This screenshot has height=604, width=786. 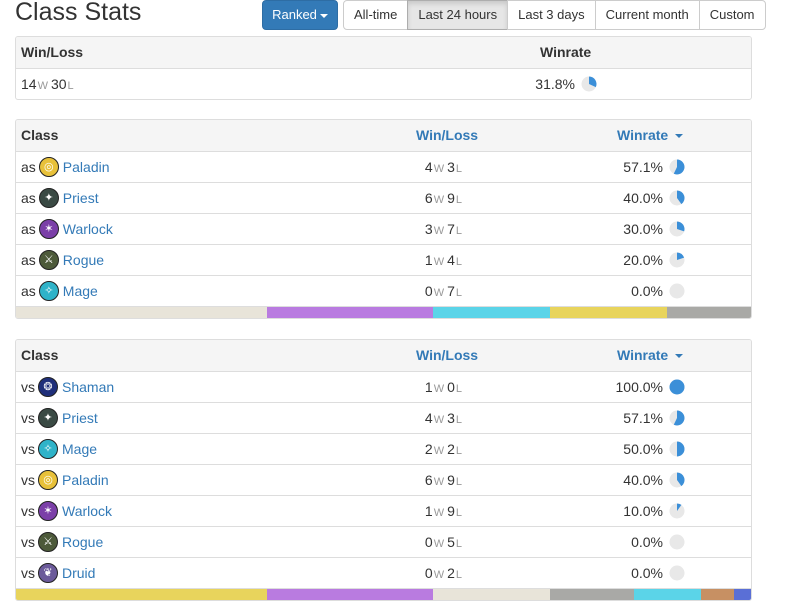 What do you see at coordinates (59, 449) in the screenshot?
I see `class-cell: vs ✧ Mage` at bounding box center [59, 449].